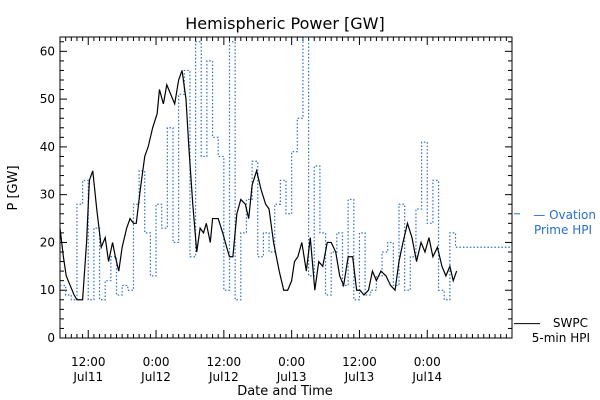  What do you see at coordinates (47, 242) in the screenshot?
I see `y-tick-label: 20` at bounding box center [47, 242].